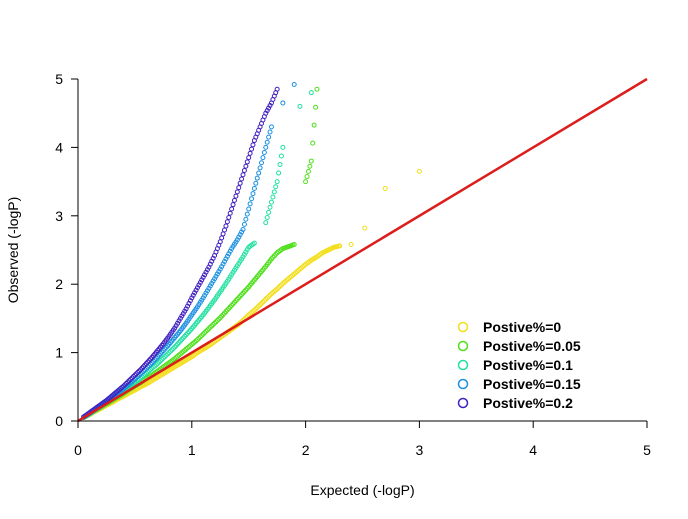  What do you see at coordinates (532, 384) in the screenshot?
I see `legend-label: Postive%=0.15` at bounding box center [532, 384].